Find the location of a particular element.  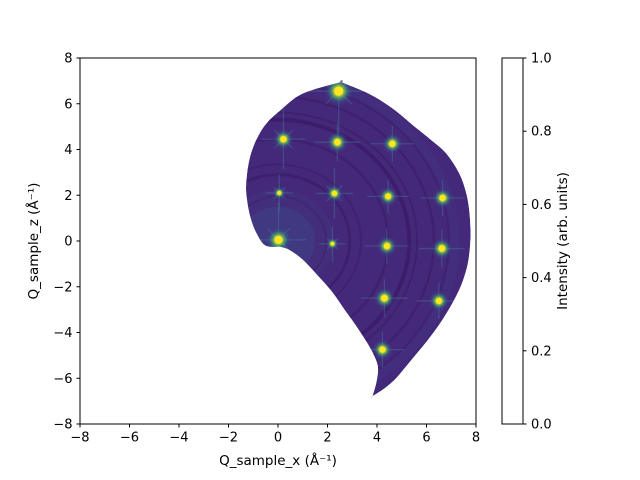

colorbar-tick-label: 0.0 is located at coordinates (541, 425).